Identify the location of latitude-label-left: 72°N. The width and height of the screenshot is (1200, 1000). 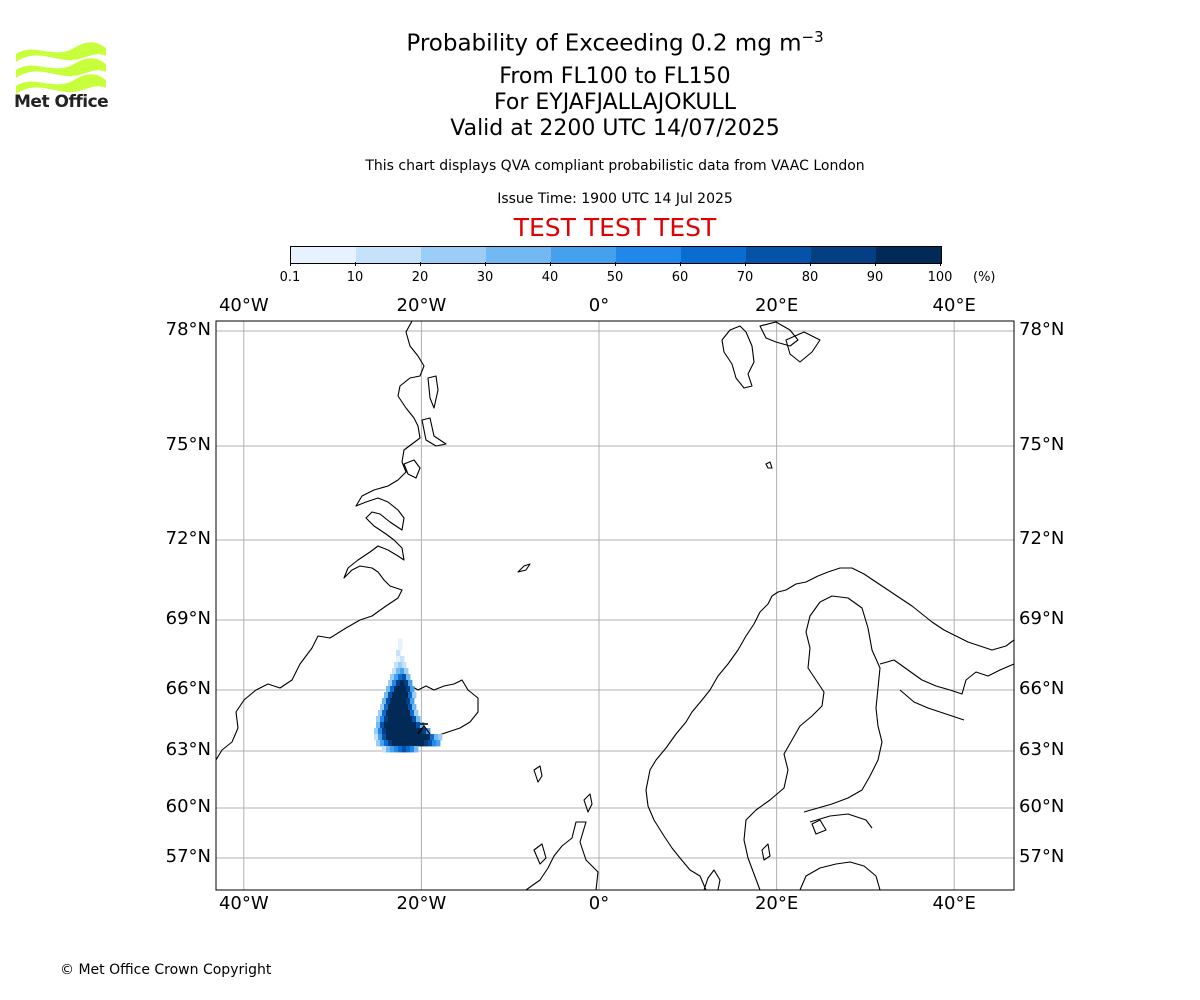
(188, 538).